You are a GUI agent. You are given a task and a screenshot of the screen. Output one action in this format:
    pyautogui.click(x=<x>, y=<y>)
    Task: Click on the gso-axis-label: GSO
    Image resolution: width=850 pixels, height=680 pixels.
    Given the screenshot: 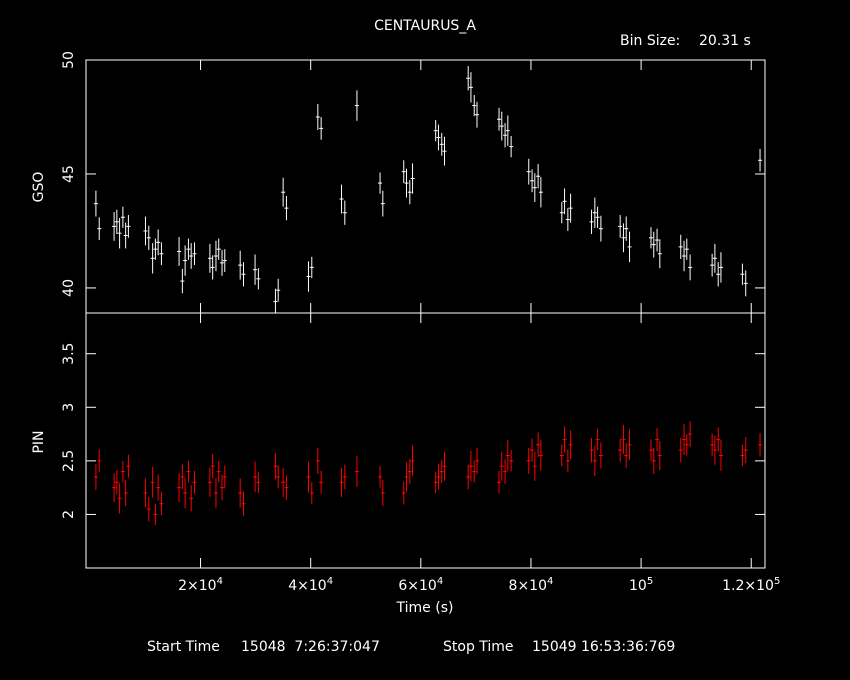 What is the action you would take?
    pyautogui.click(x=39, y=187)
    